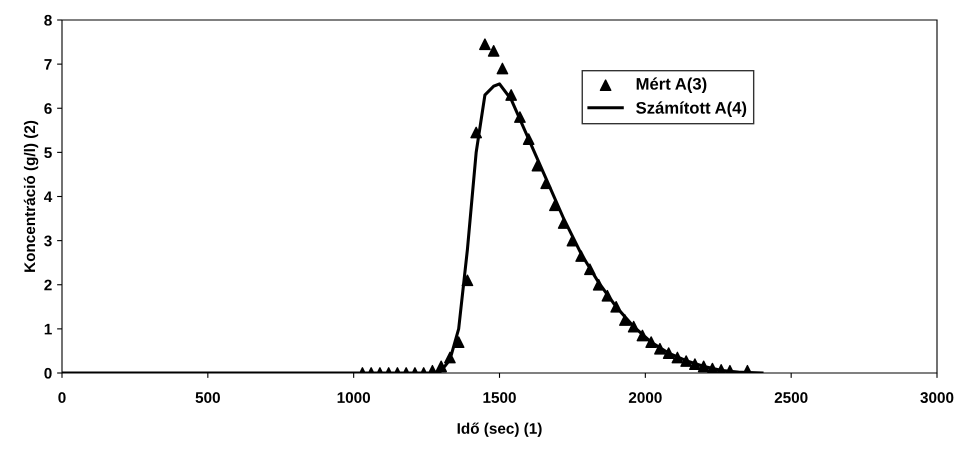  What do you see at coordinates (645, 397) in the screenshot?
I see `x-tick-label: 2000` at bounding box center [645, 397].